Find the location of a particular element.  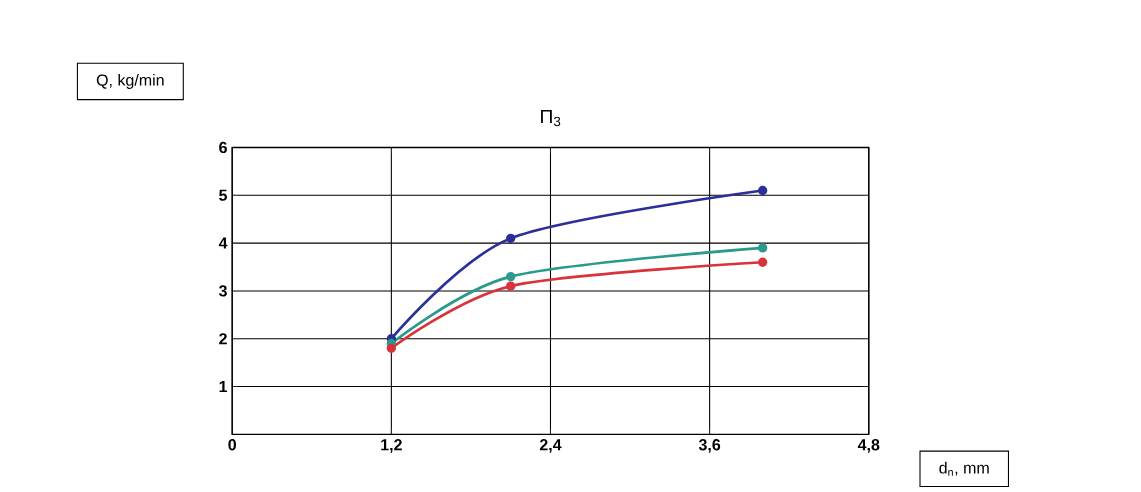

x-tick-label: 0 is located at coordinates (232, 444).